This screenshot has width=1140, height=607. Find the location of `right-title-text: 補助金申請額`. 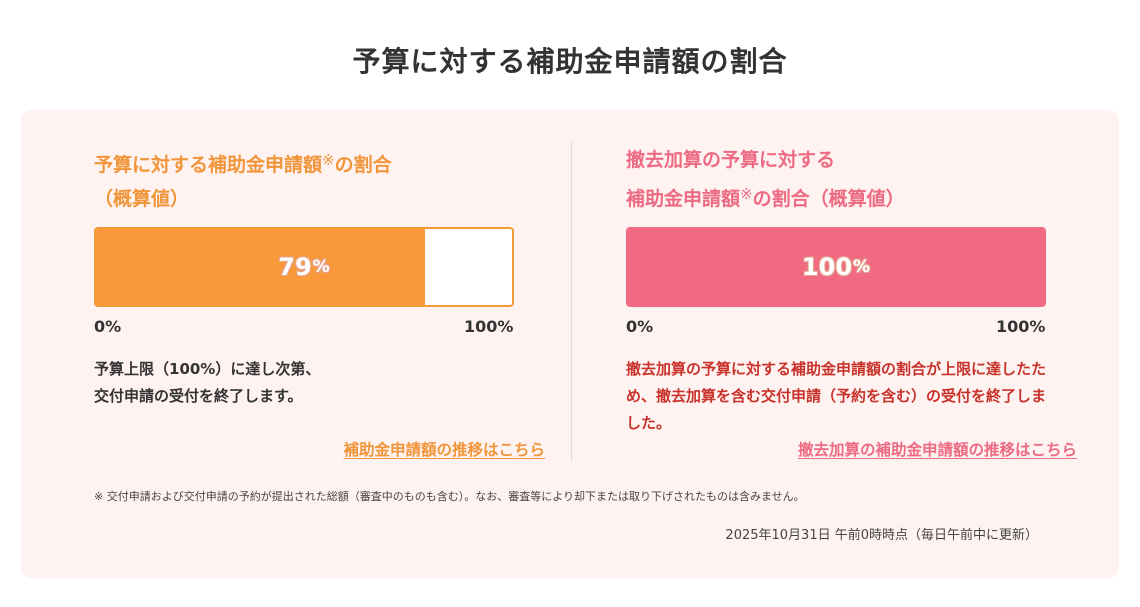

right-title-text: 補助金申請額 is located at coordinates (683, 199).